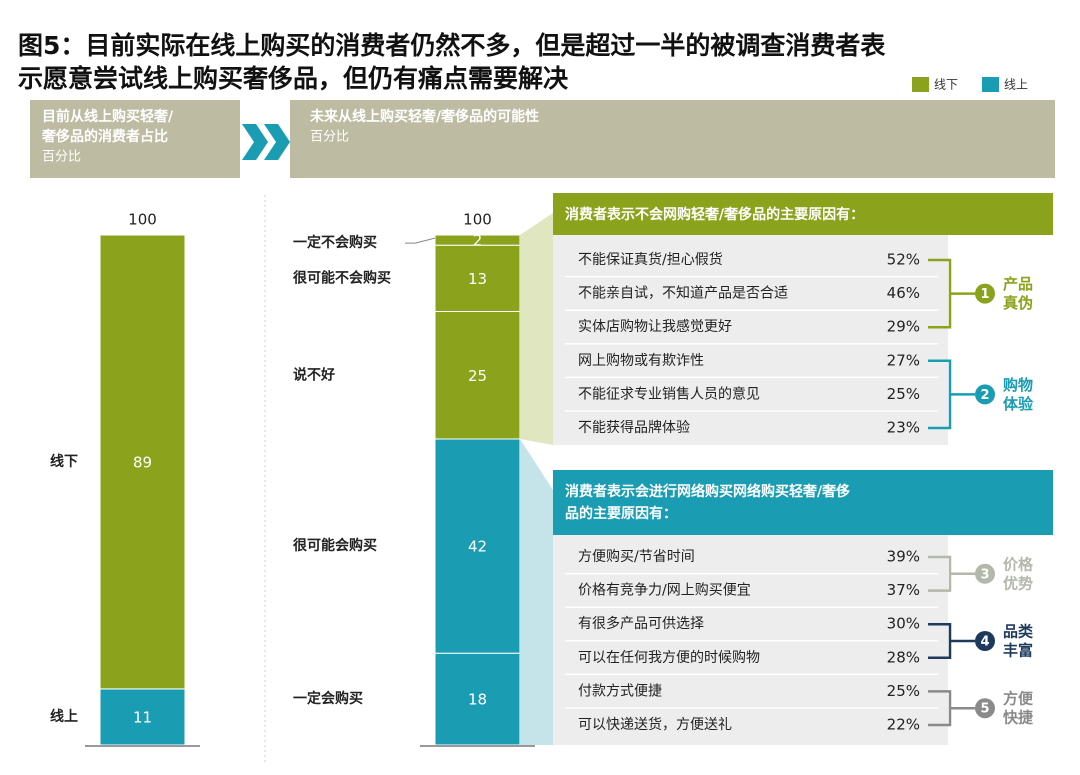 The width and height of the screenshot is (1080, 775). I want to click on title: 图5：目前实际在线上购买的消费者仍然不多，但是超过一半的被调查消费者表, so click(452, 45).